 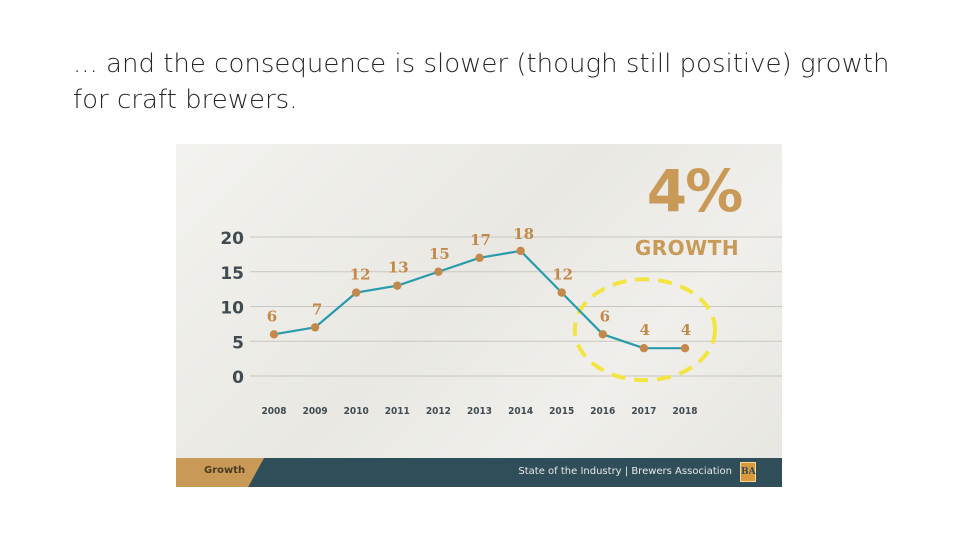 I want to click on x-tick-label: 2008, so click(x=273, y=411).